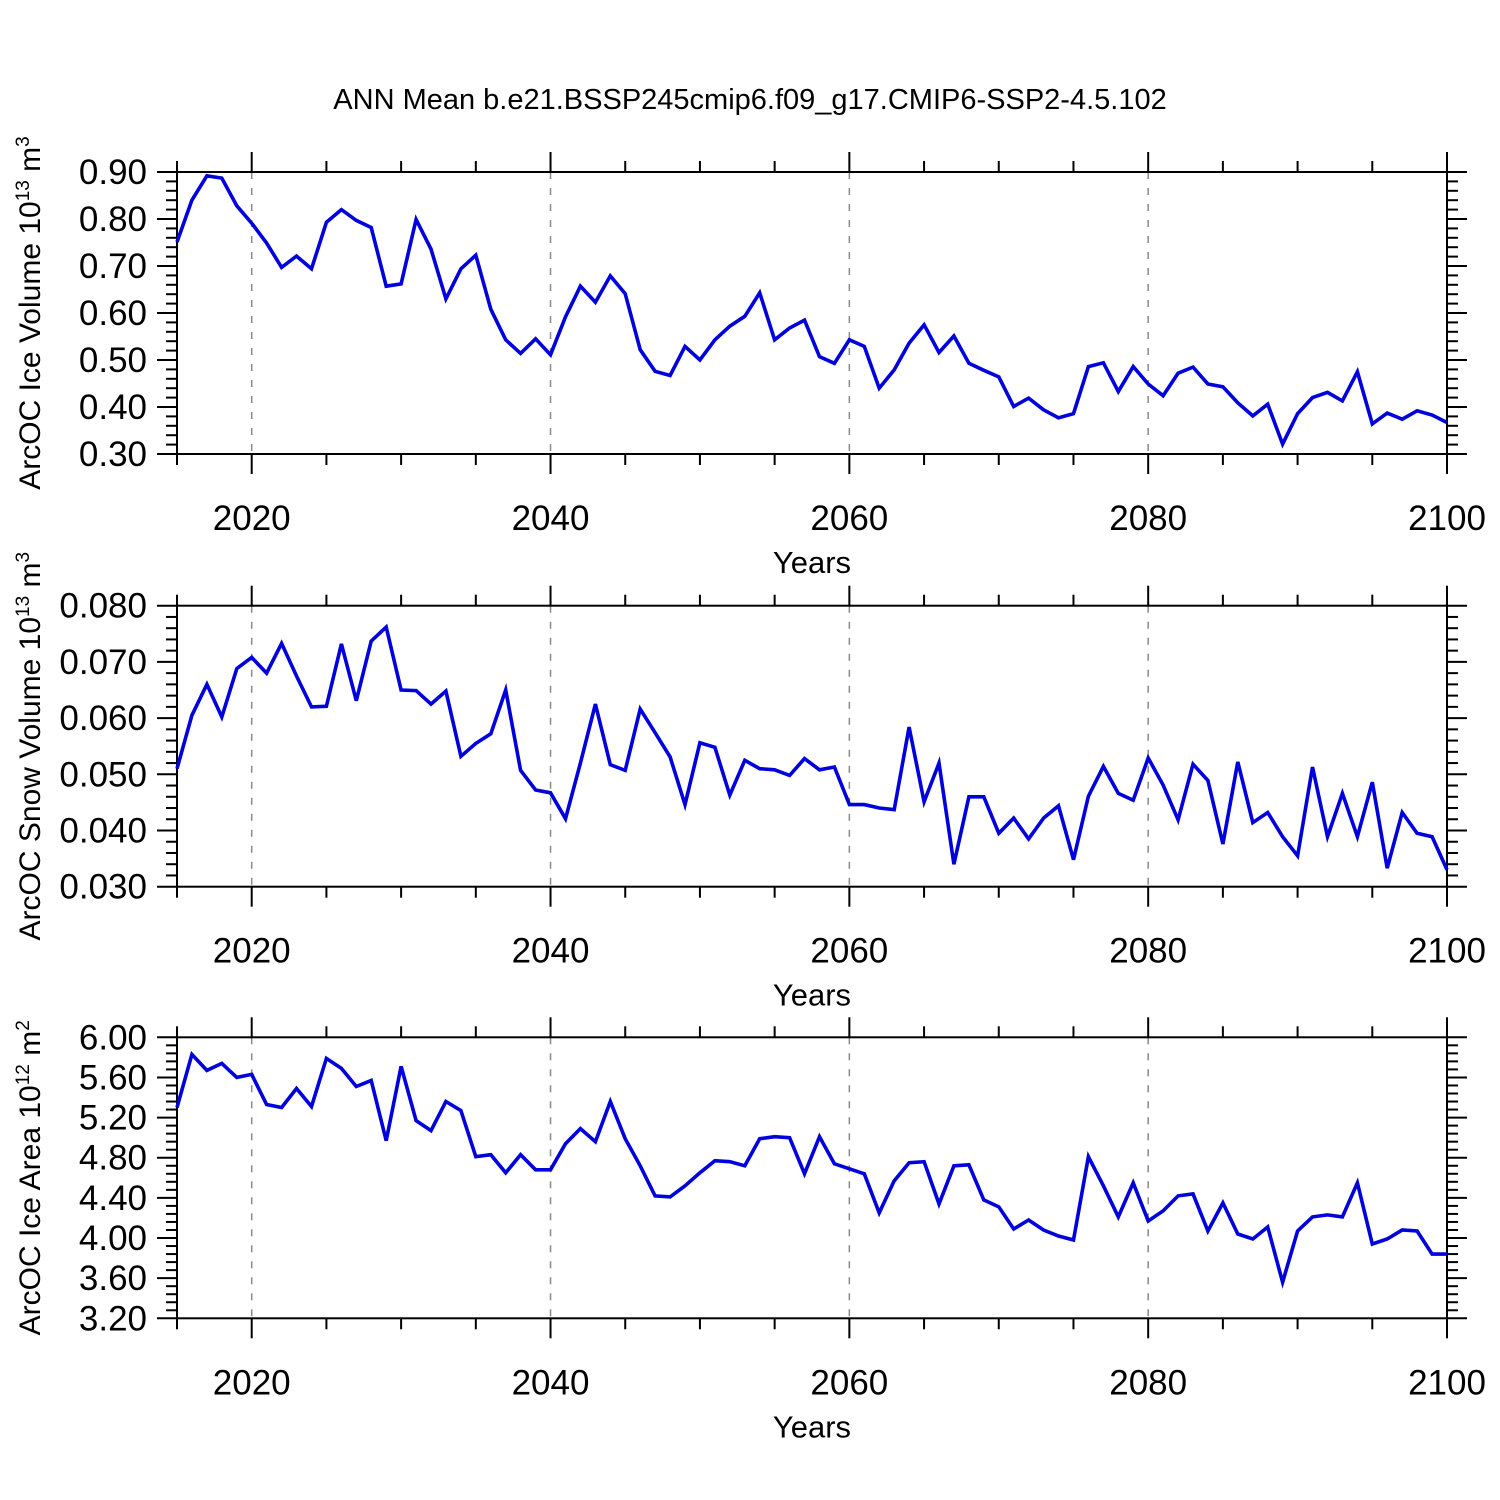  I want to click on y-tick-label: 0.50, so click(113, 360).